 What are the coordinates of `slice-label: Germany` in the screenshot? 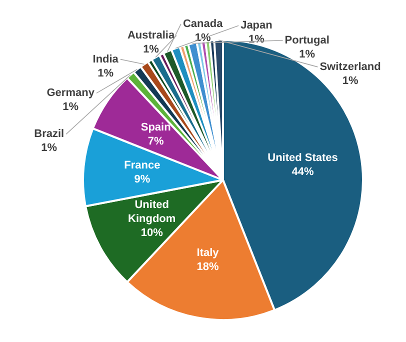 It's located at (71, 93).